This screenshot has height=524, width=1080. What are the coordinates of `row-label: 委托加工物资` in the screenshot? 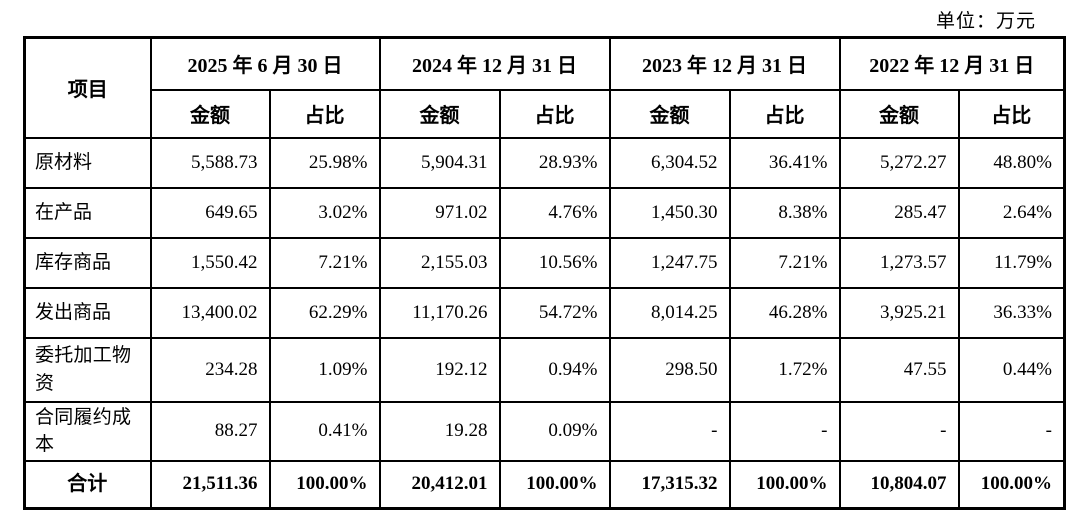 It's located at (87, 369).